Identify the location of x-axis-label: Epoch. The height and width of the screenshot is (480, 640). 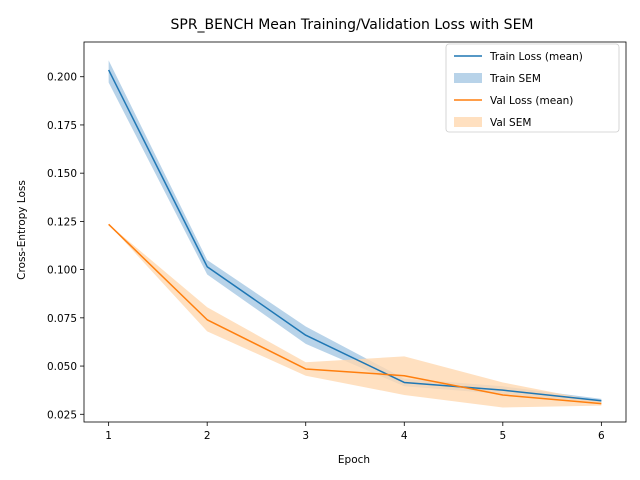
(354, 460).